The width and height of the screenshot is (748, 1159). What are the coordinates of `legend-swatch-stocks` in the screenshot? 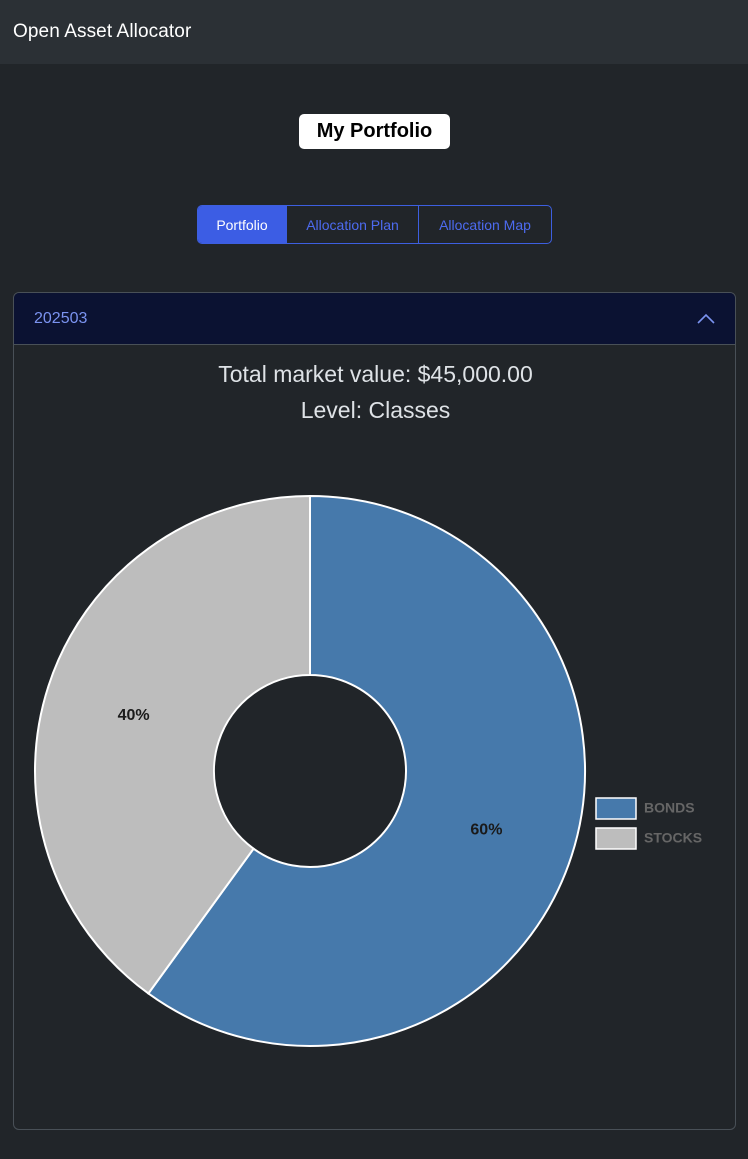 It's located at (616, 838).